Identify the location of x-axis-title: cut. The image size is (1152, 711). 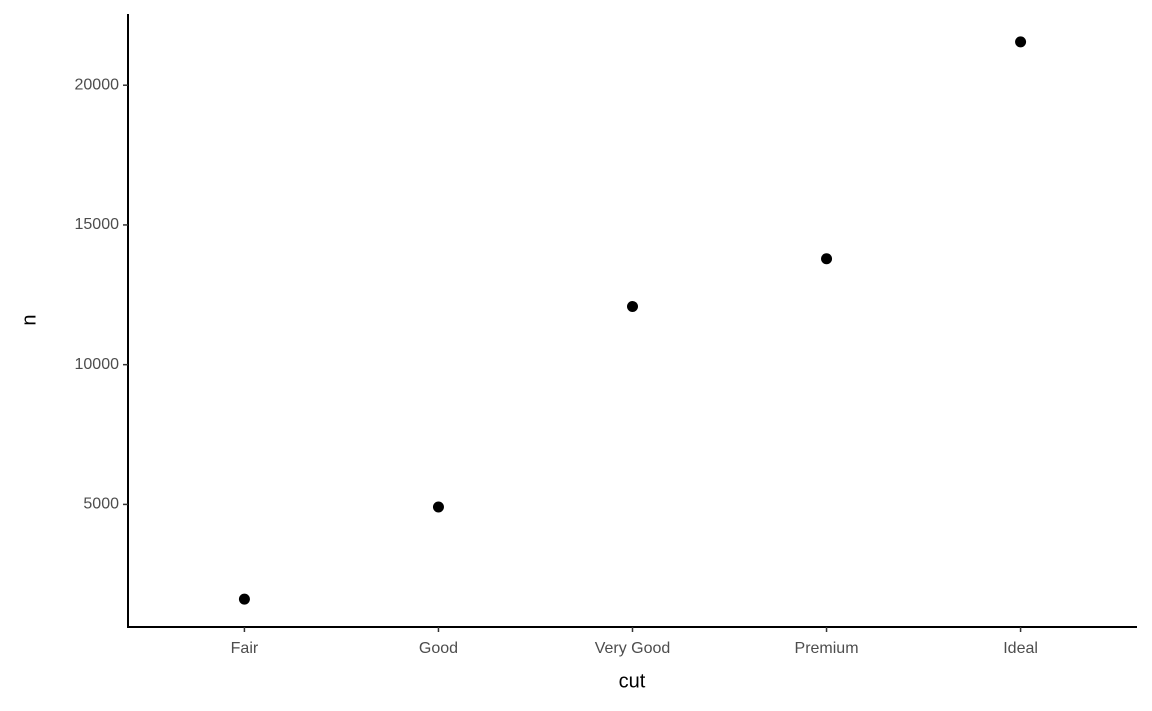
(632, 681).